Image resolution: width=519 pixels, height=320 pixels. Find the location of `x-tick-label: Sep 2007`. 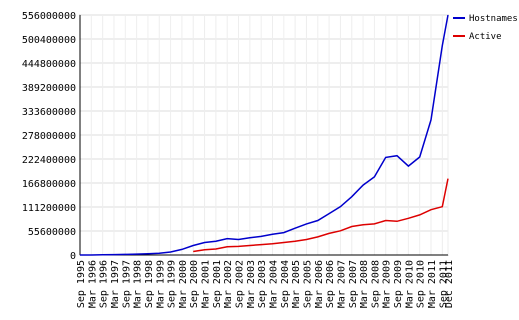

x-tick-label: Sep 2007 is located at coordinates (353, 284).